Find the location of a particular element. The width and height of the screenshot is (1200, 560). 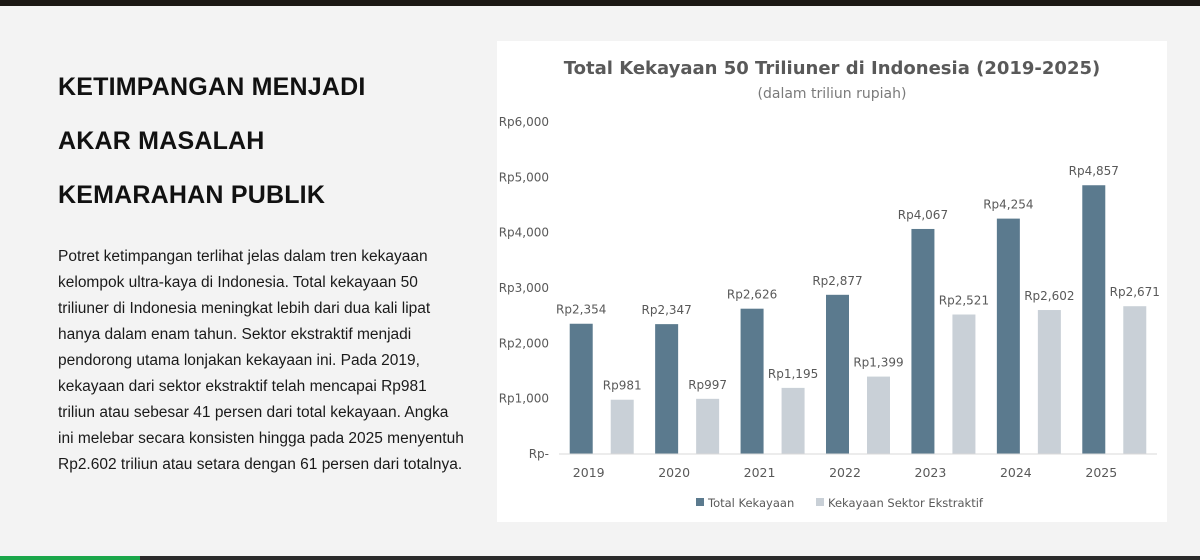

data-label-ekstraktif: Rp997 is located at coordinates (707, 385).